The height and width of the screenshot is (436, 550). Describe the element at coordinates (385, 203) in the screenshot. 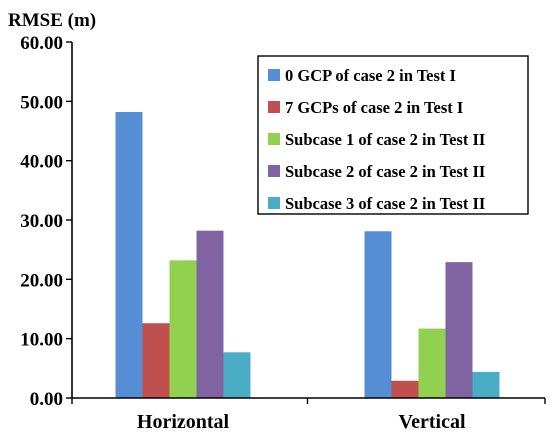

I see `legend-label: Subcase 3 of case 2 in Test II` at that location.